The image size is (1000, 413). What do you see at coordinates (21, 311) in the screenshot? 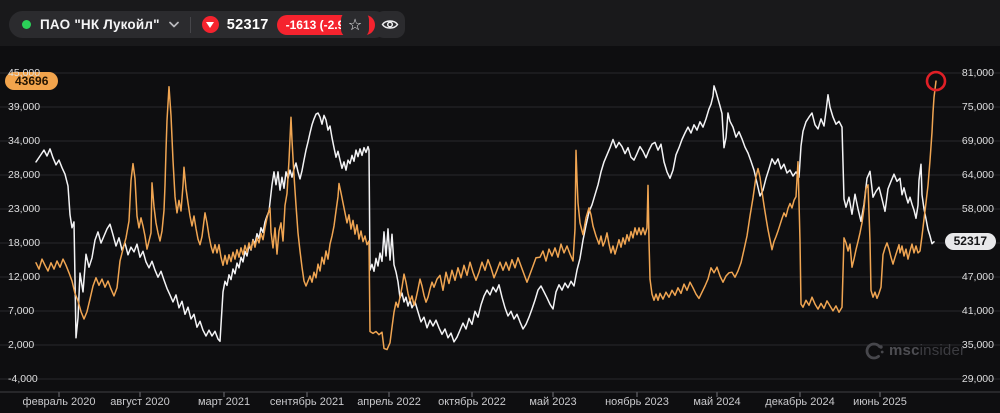
I see `y-axis-label-left: 7,000` at bounding box center [21, 311].